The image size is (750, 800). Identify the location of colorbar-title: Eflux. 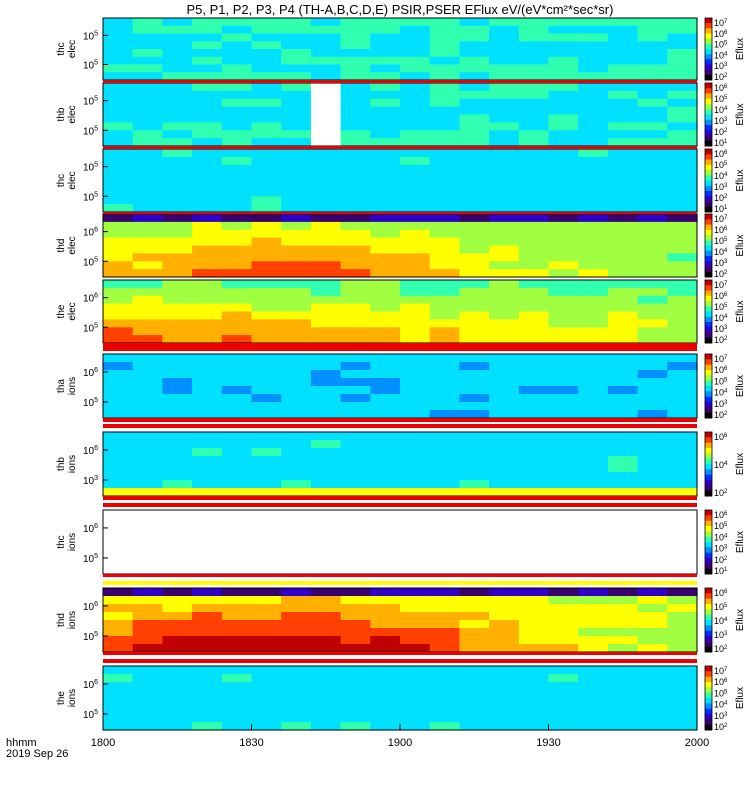
(740, 180).